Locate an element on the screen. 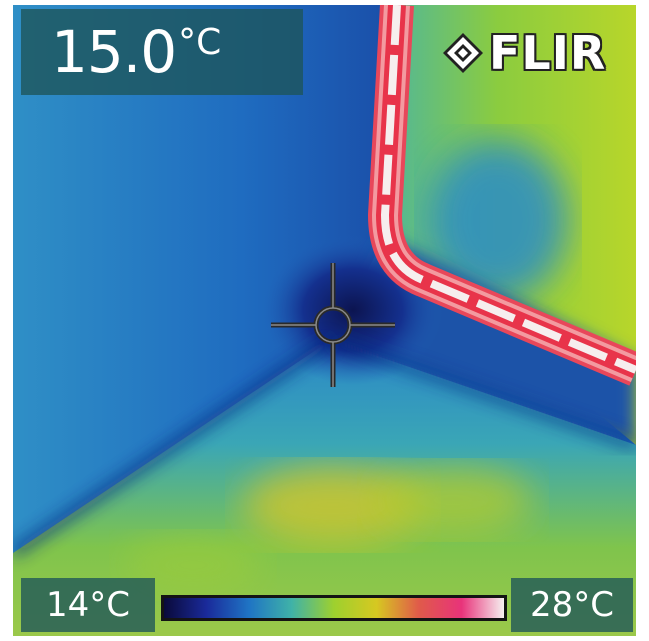  scale-min-label: 14°C is located at coordinates (88, 605).